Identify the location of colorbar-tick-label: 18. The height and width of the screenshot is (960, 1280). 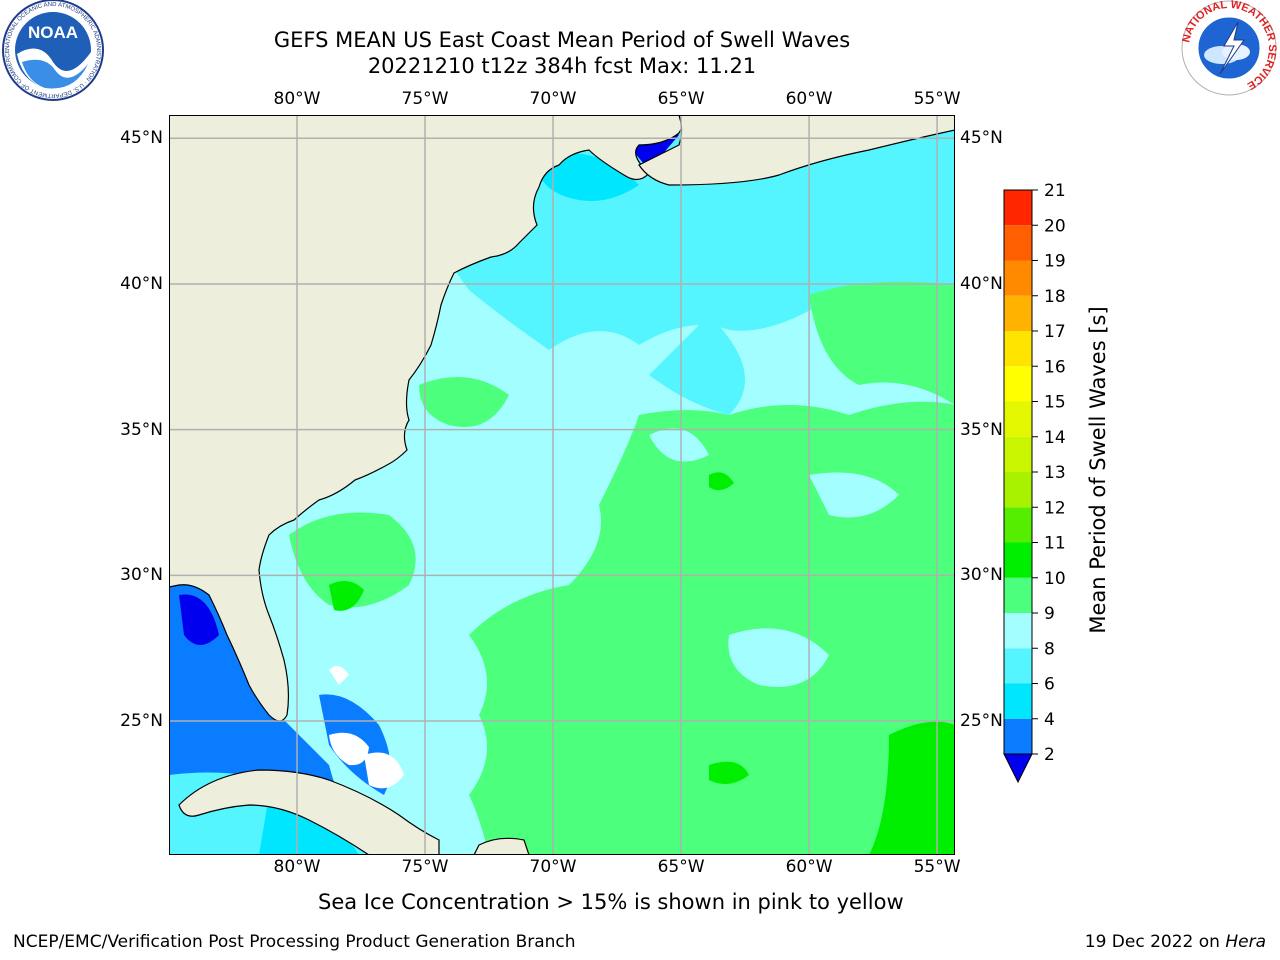
(1055, 297).